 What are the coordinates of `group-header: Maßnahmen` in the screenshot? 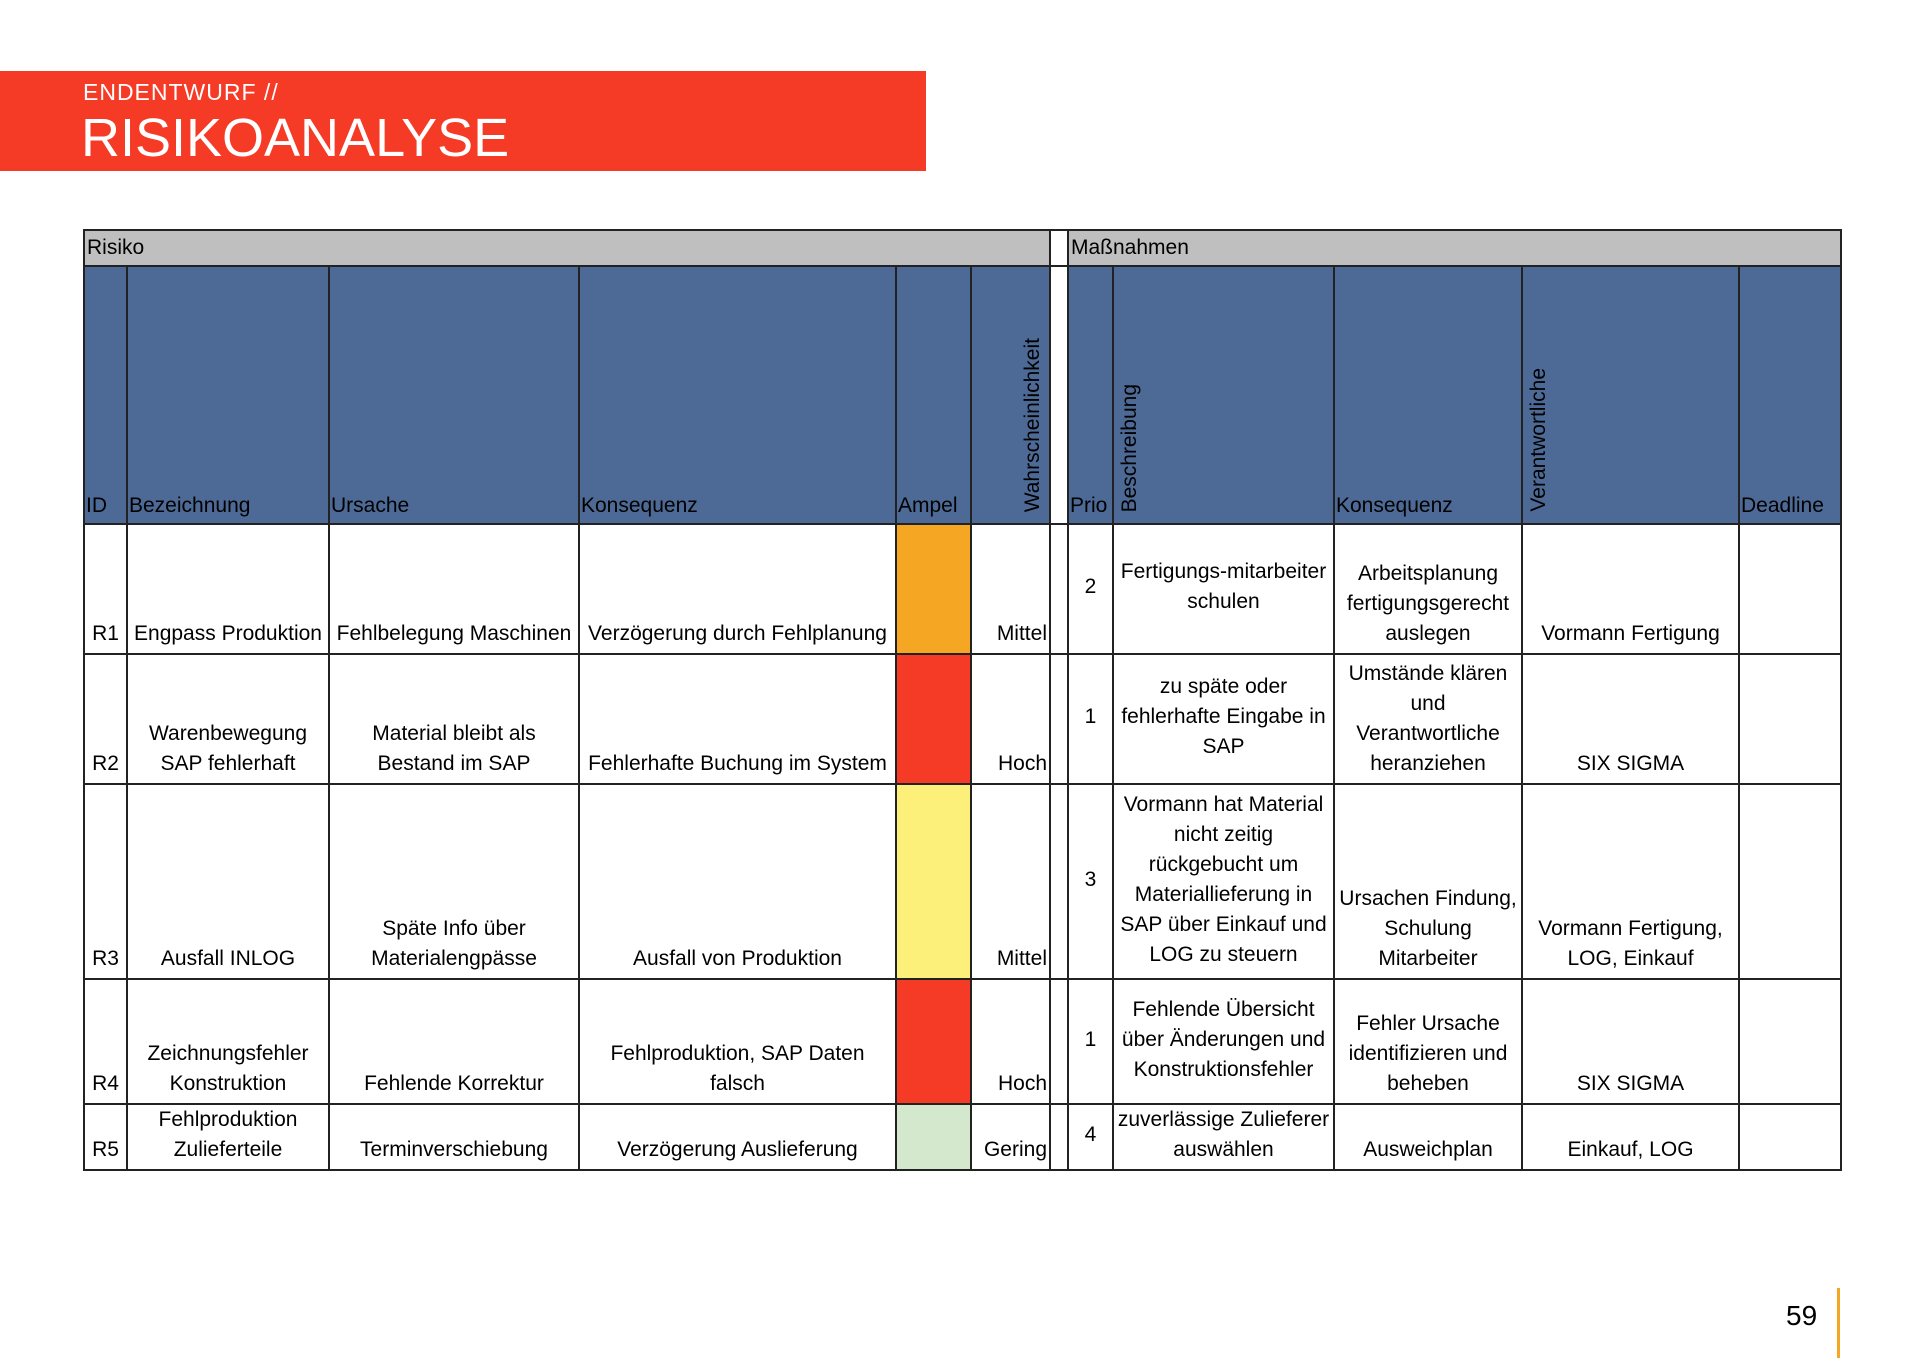 It's located at (1454, 248).